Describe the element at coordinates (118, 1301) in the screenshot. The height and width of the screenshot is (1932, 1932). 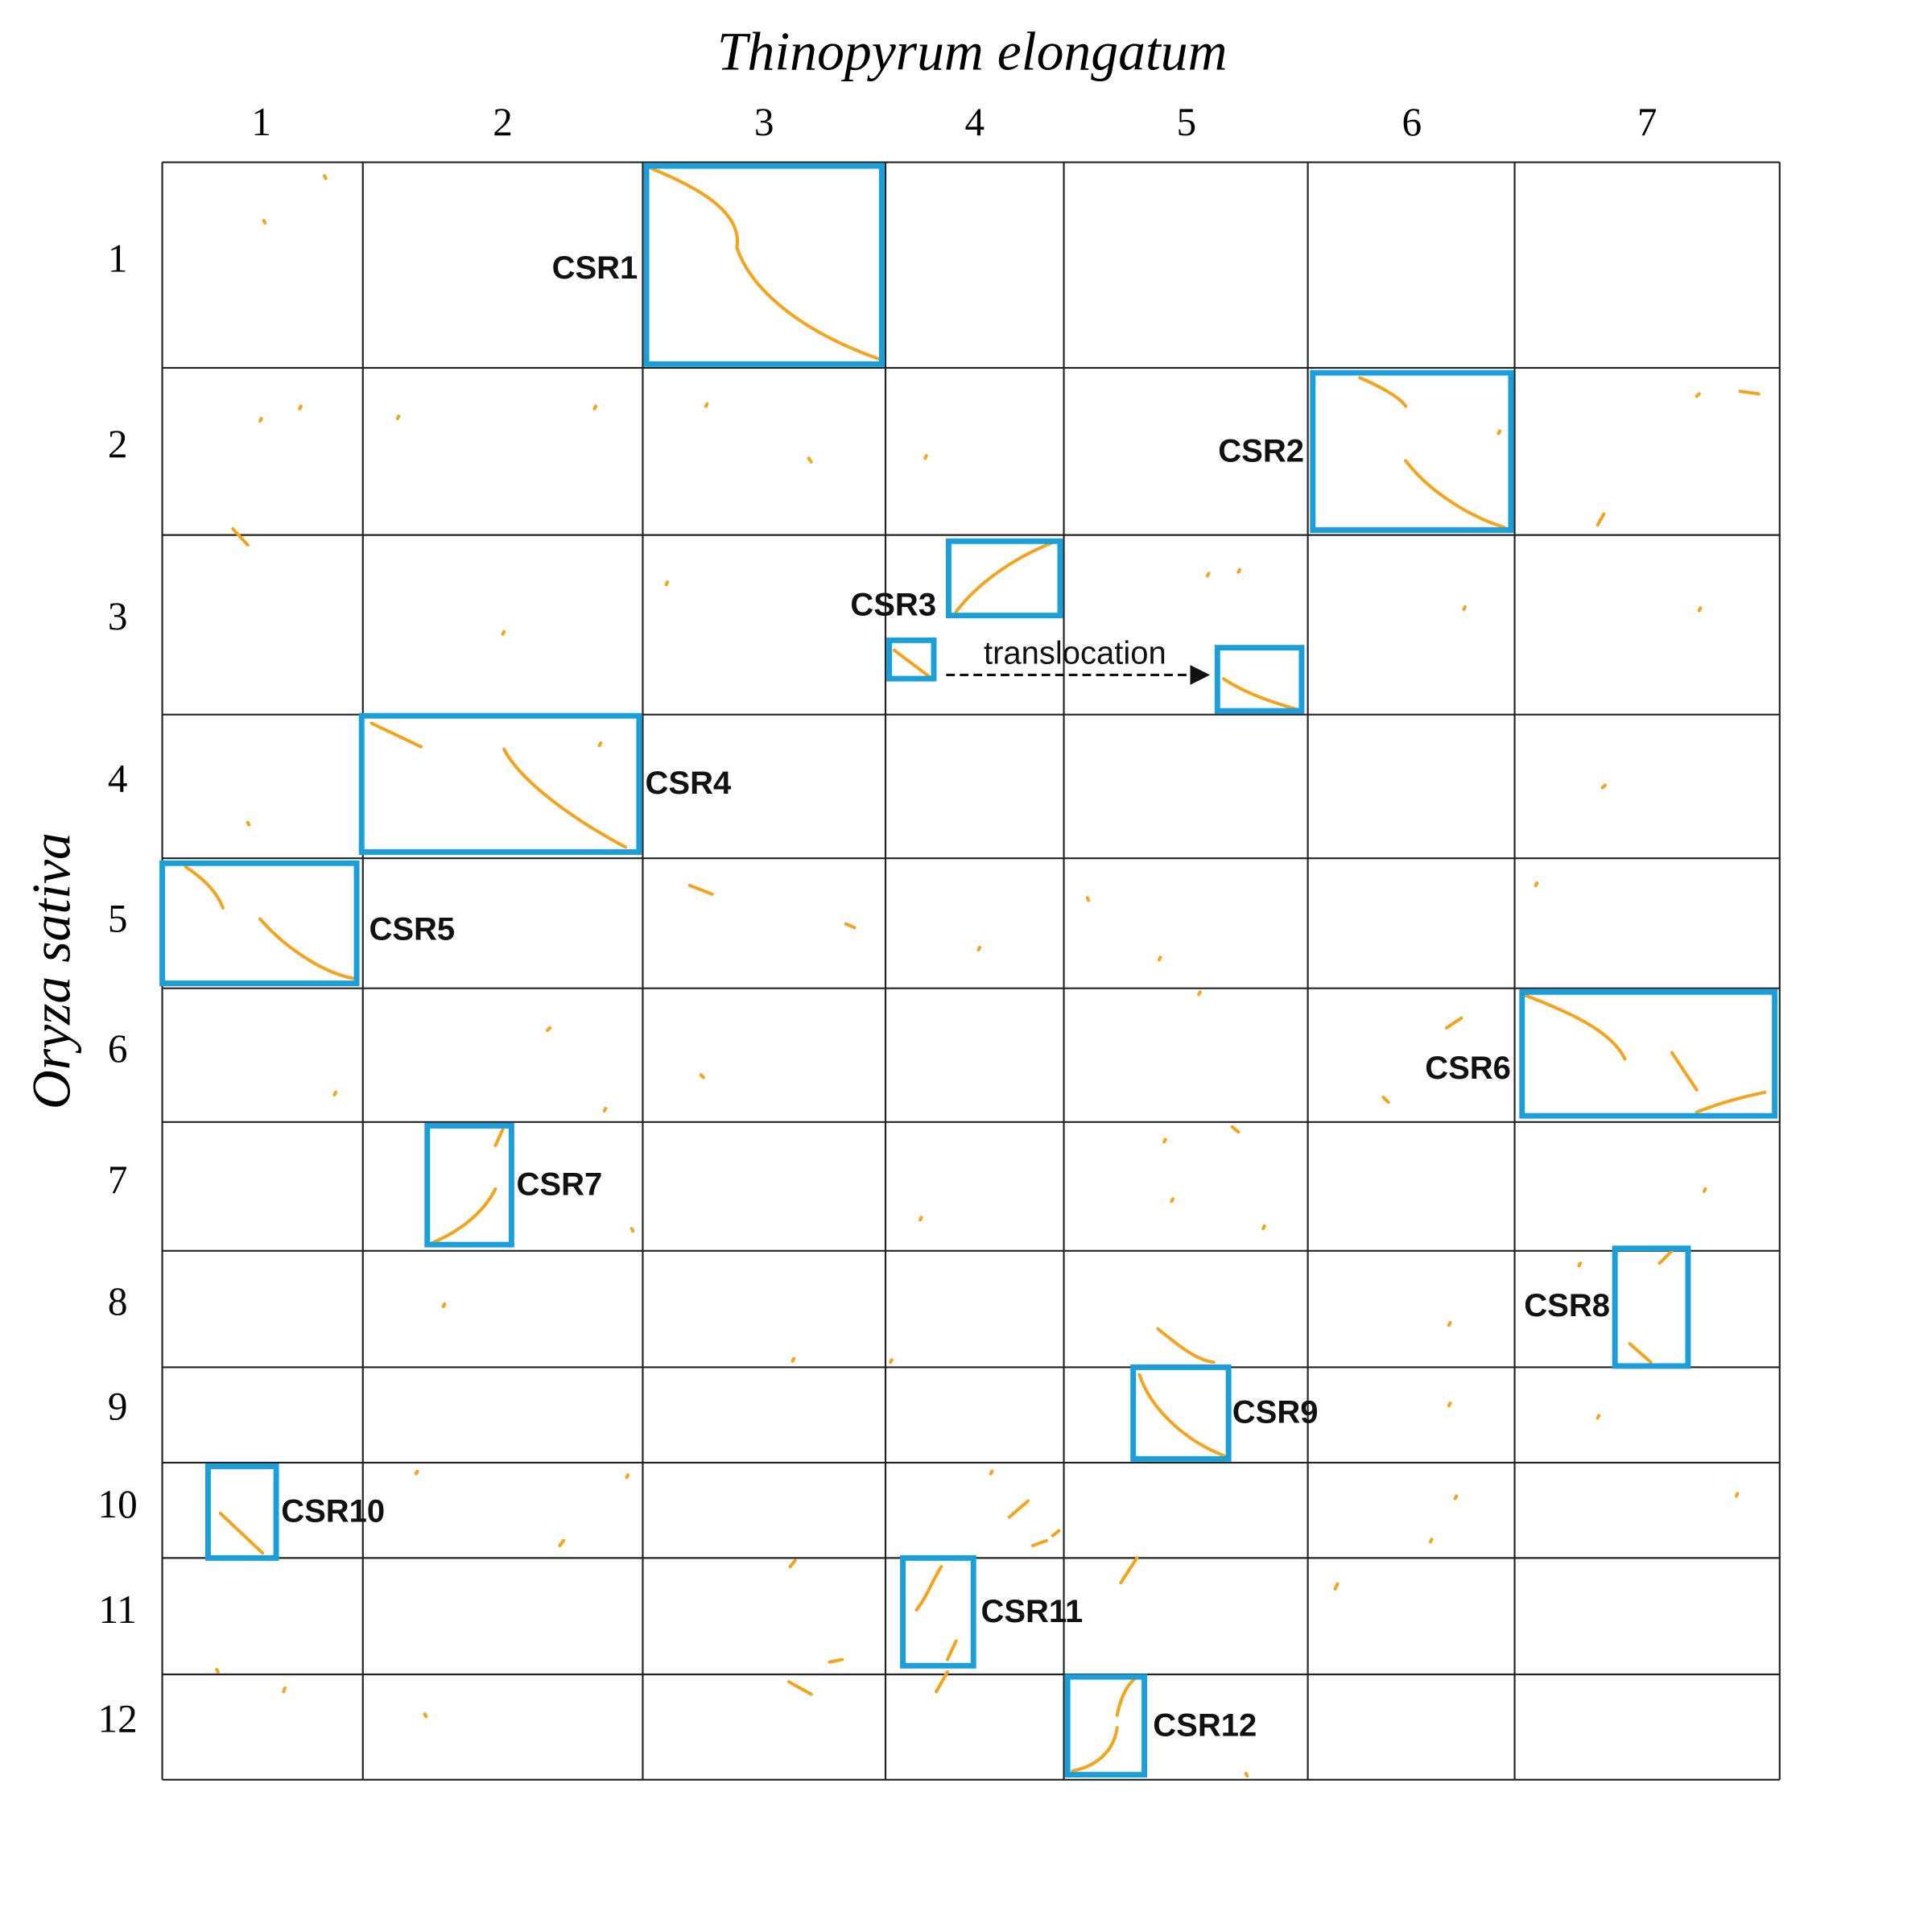
I see `row-label: 8` at that location.